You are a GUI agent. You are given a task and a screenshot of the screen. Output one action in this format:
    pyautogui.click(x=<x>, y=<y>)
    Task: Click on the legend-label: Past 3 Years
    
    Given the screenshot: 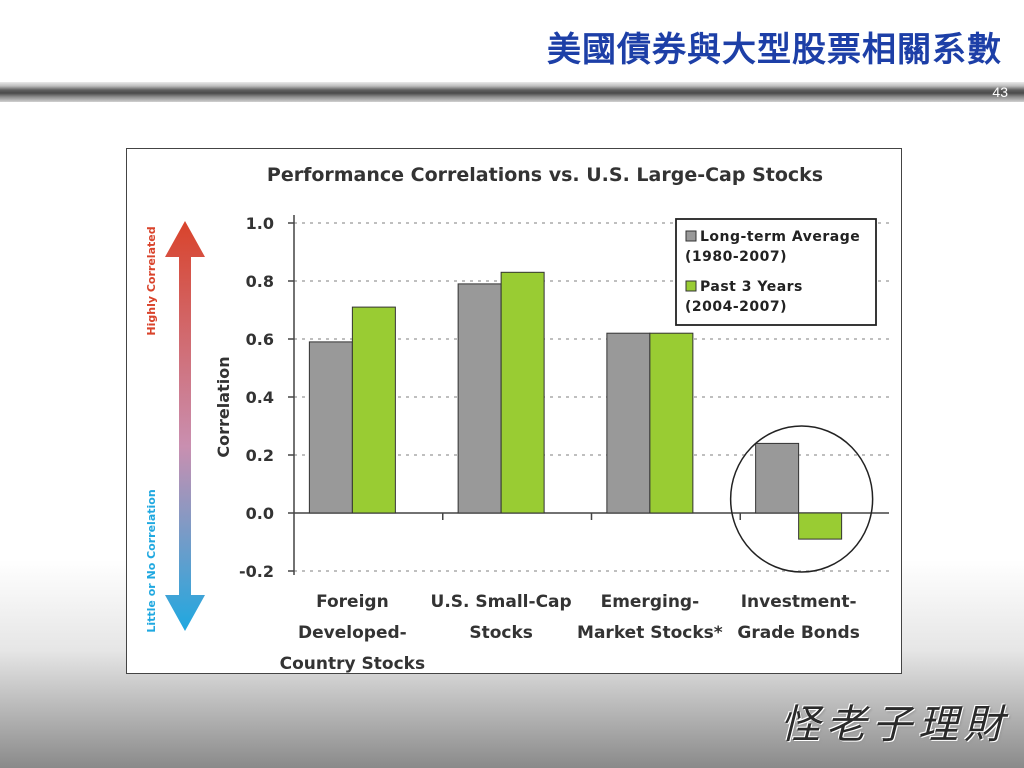 What is the action you would take?
    pyautogui.click(x=751, y=287)
    